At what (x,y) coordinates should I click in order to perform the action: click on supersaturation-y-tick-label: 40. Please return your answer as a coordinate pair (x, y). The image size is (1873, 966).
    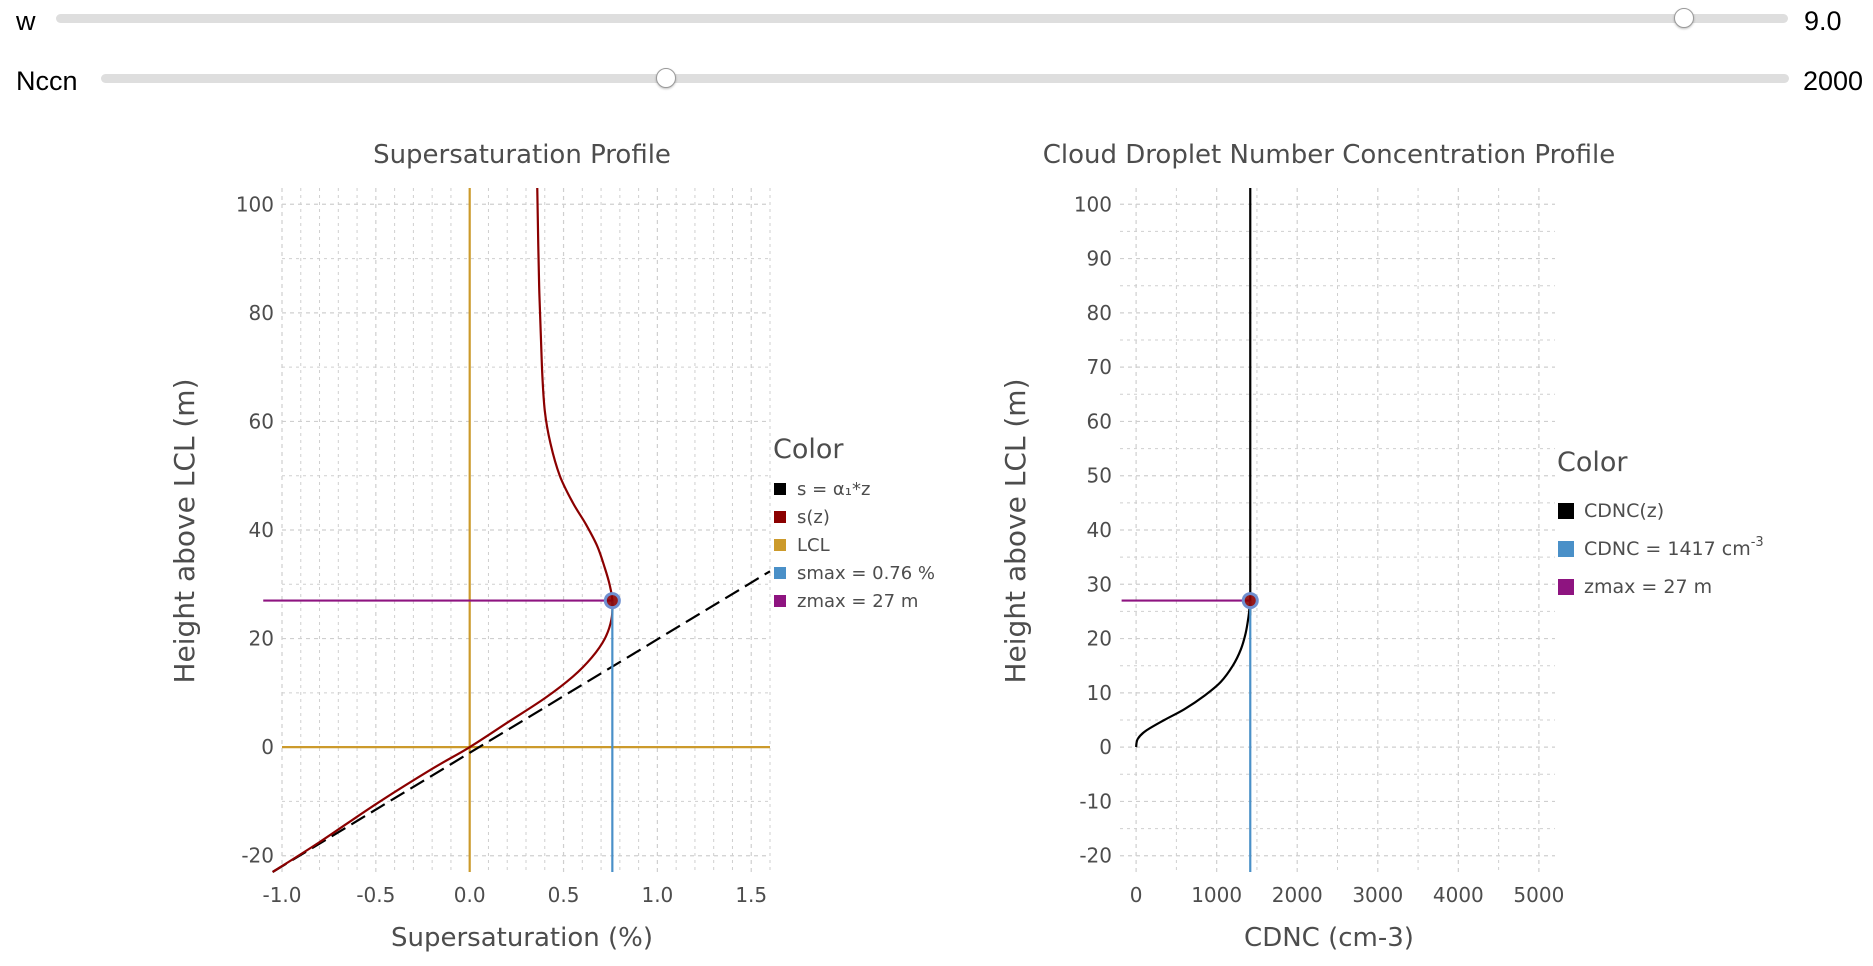
    Looking at the image, I should click on (261, 530).